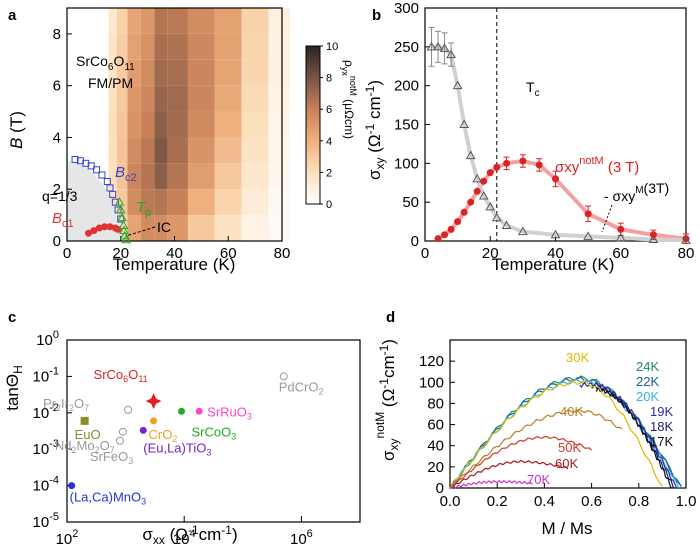 Image resolution: width=700 pixels, height=550 pixels. What do you see at coordinates (633, 438) in the screenshot?
I see `curve-17K` at bounding box center [633, 438].